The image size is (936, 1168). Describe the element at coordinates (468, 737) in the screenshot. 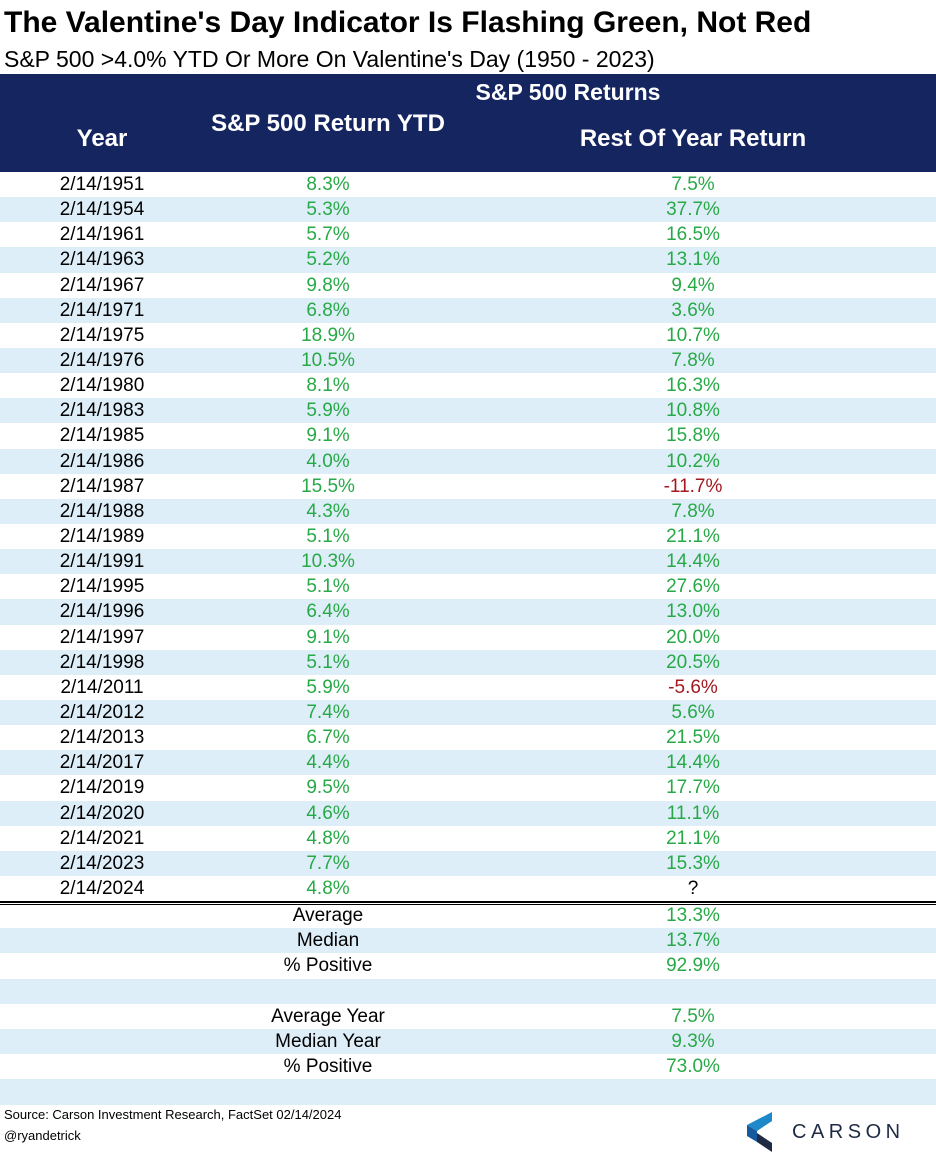

I see `table-row: 2/14/2013 6.7% 21.5%` at that location.